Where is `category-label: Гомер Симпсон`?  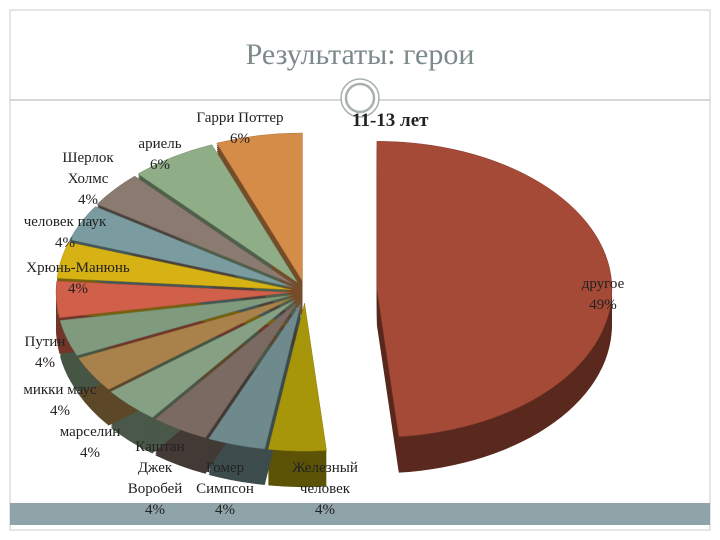 category-label: Гомер Симпсон is located at coordinates (225, 478).